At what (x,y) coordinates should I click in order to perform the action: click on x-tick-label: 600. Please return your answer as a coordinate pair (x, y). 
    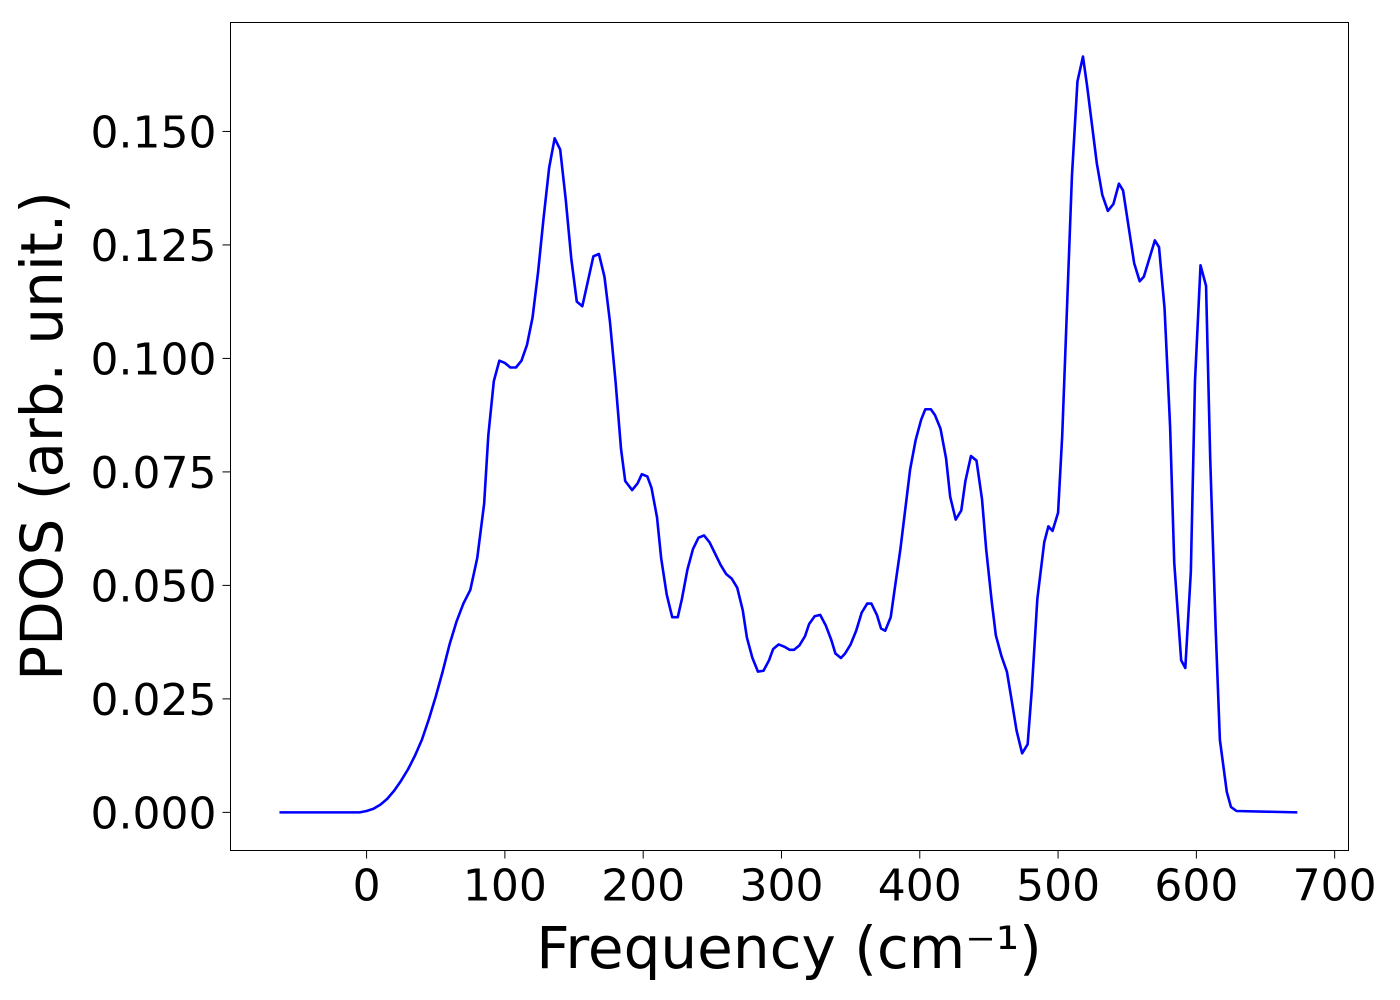
    Looking at the image, I should click on (1196, 886).